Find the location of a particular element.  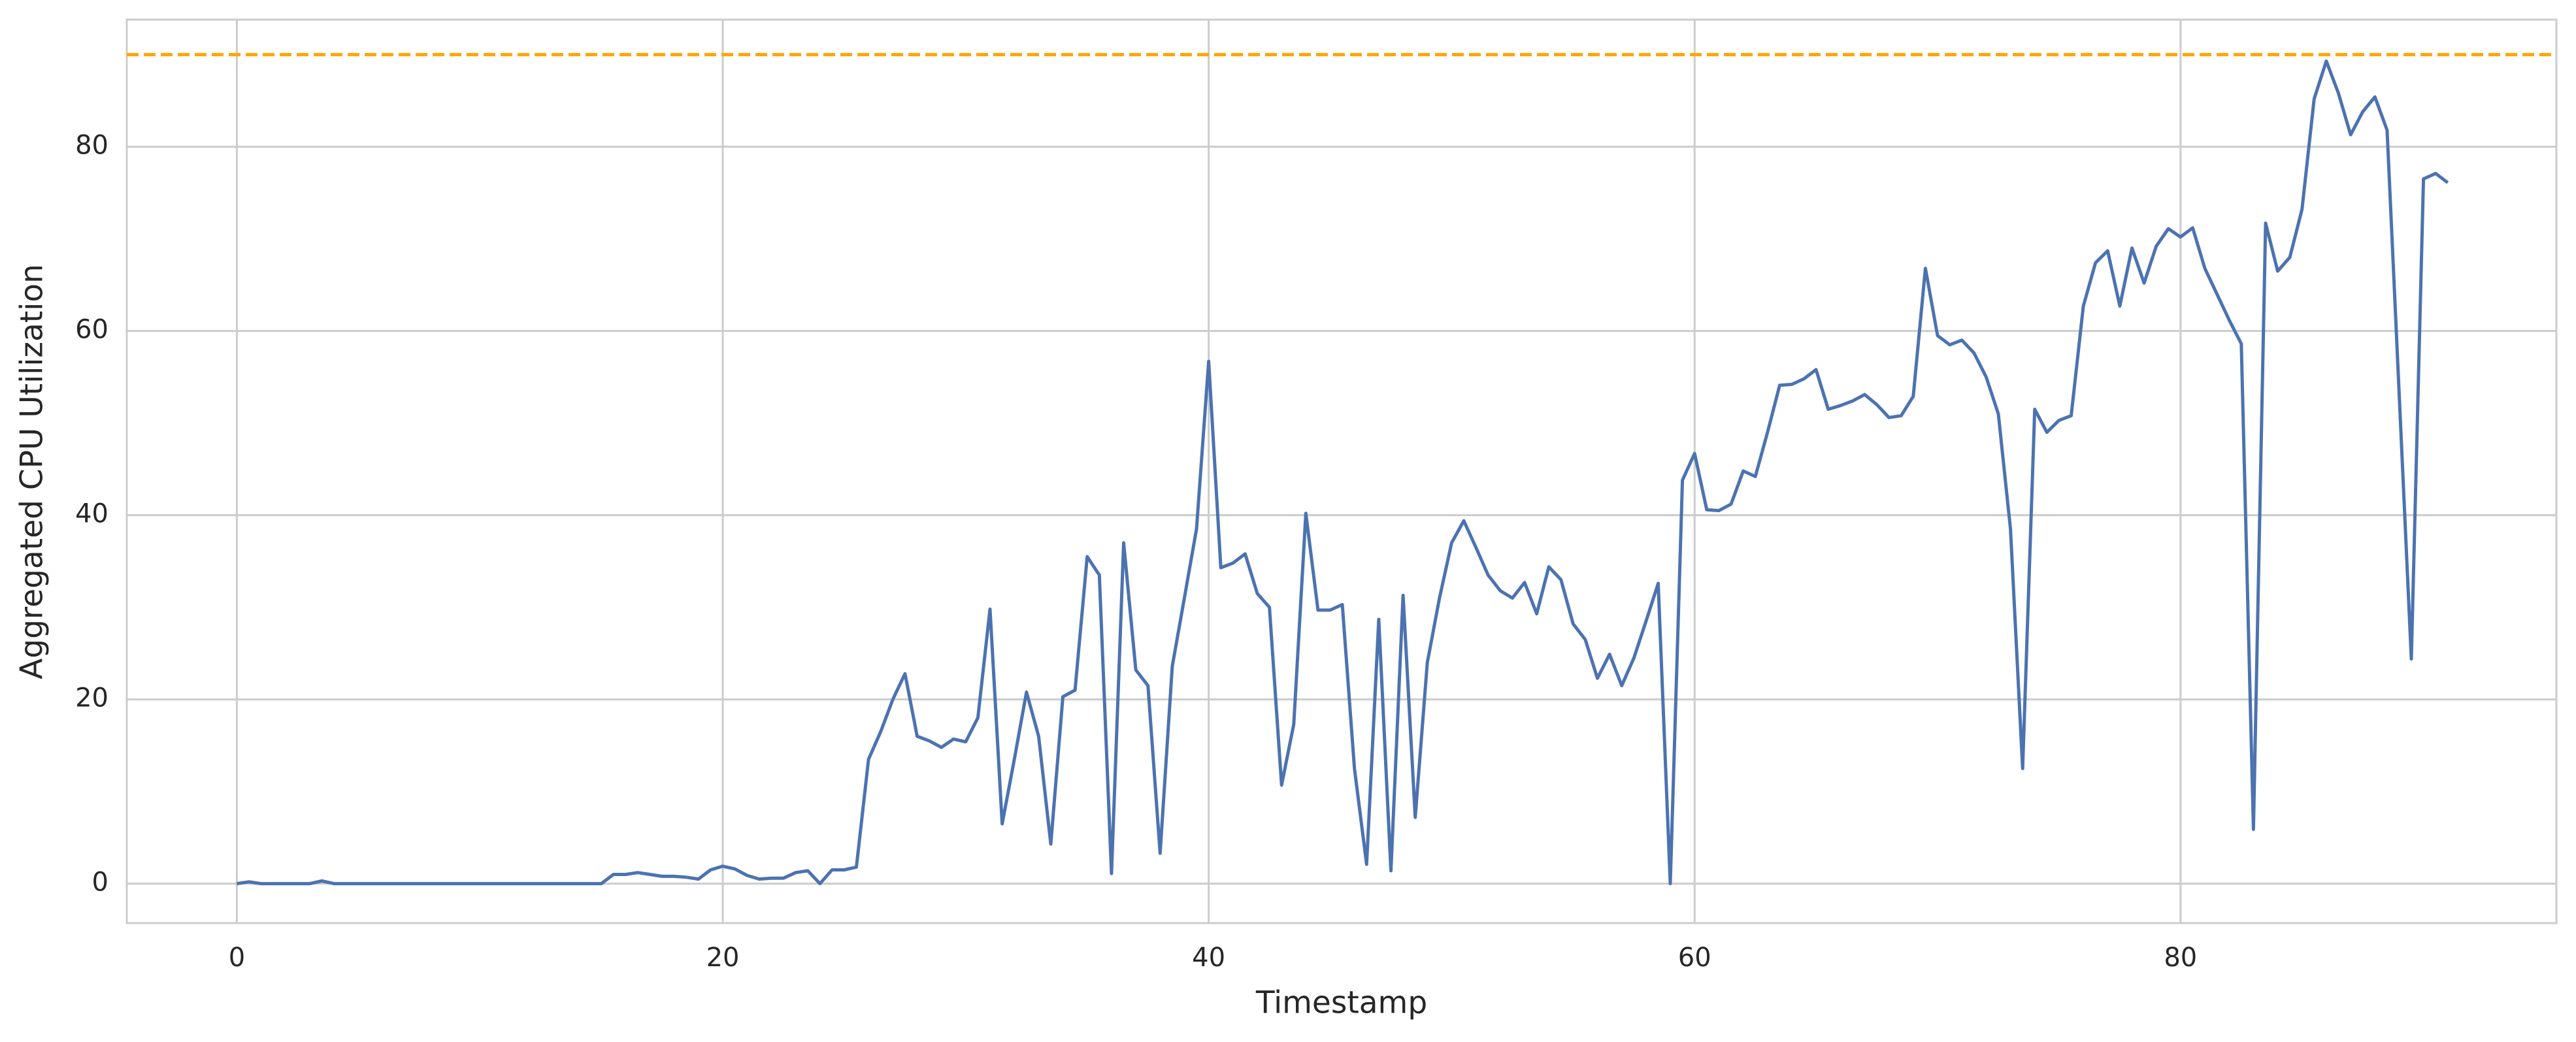

y-axis-label: Aggregated CPU Utilization is located at coordinates (32, 472).